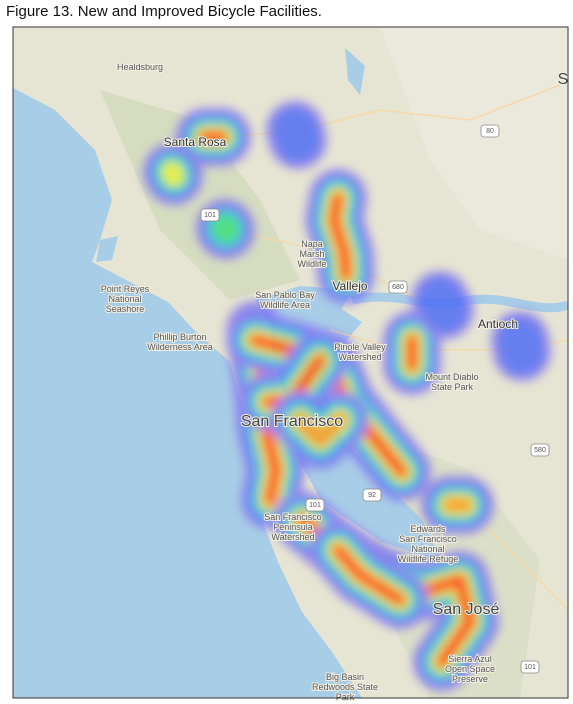 This screenshot has height=704, width=573. Describe the element at coordinates (293, 527) in the screenshot. I see `place-label: Peninsula` at that location.